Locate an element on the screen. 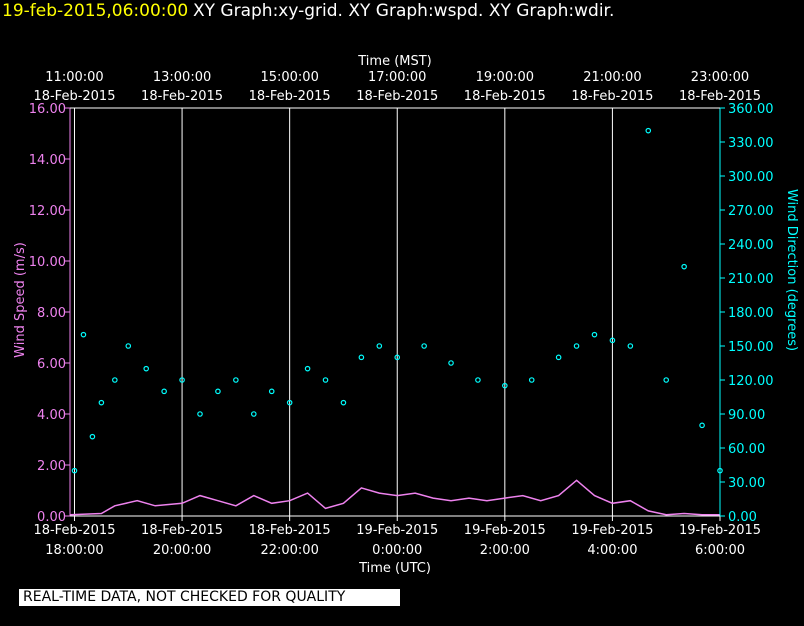 The width and height of the screenshot is (804, 626). right-tick-label: 360.00 is located at coordinates (751, 109).